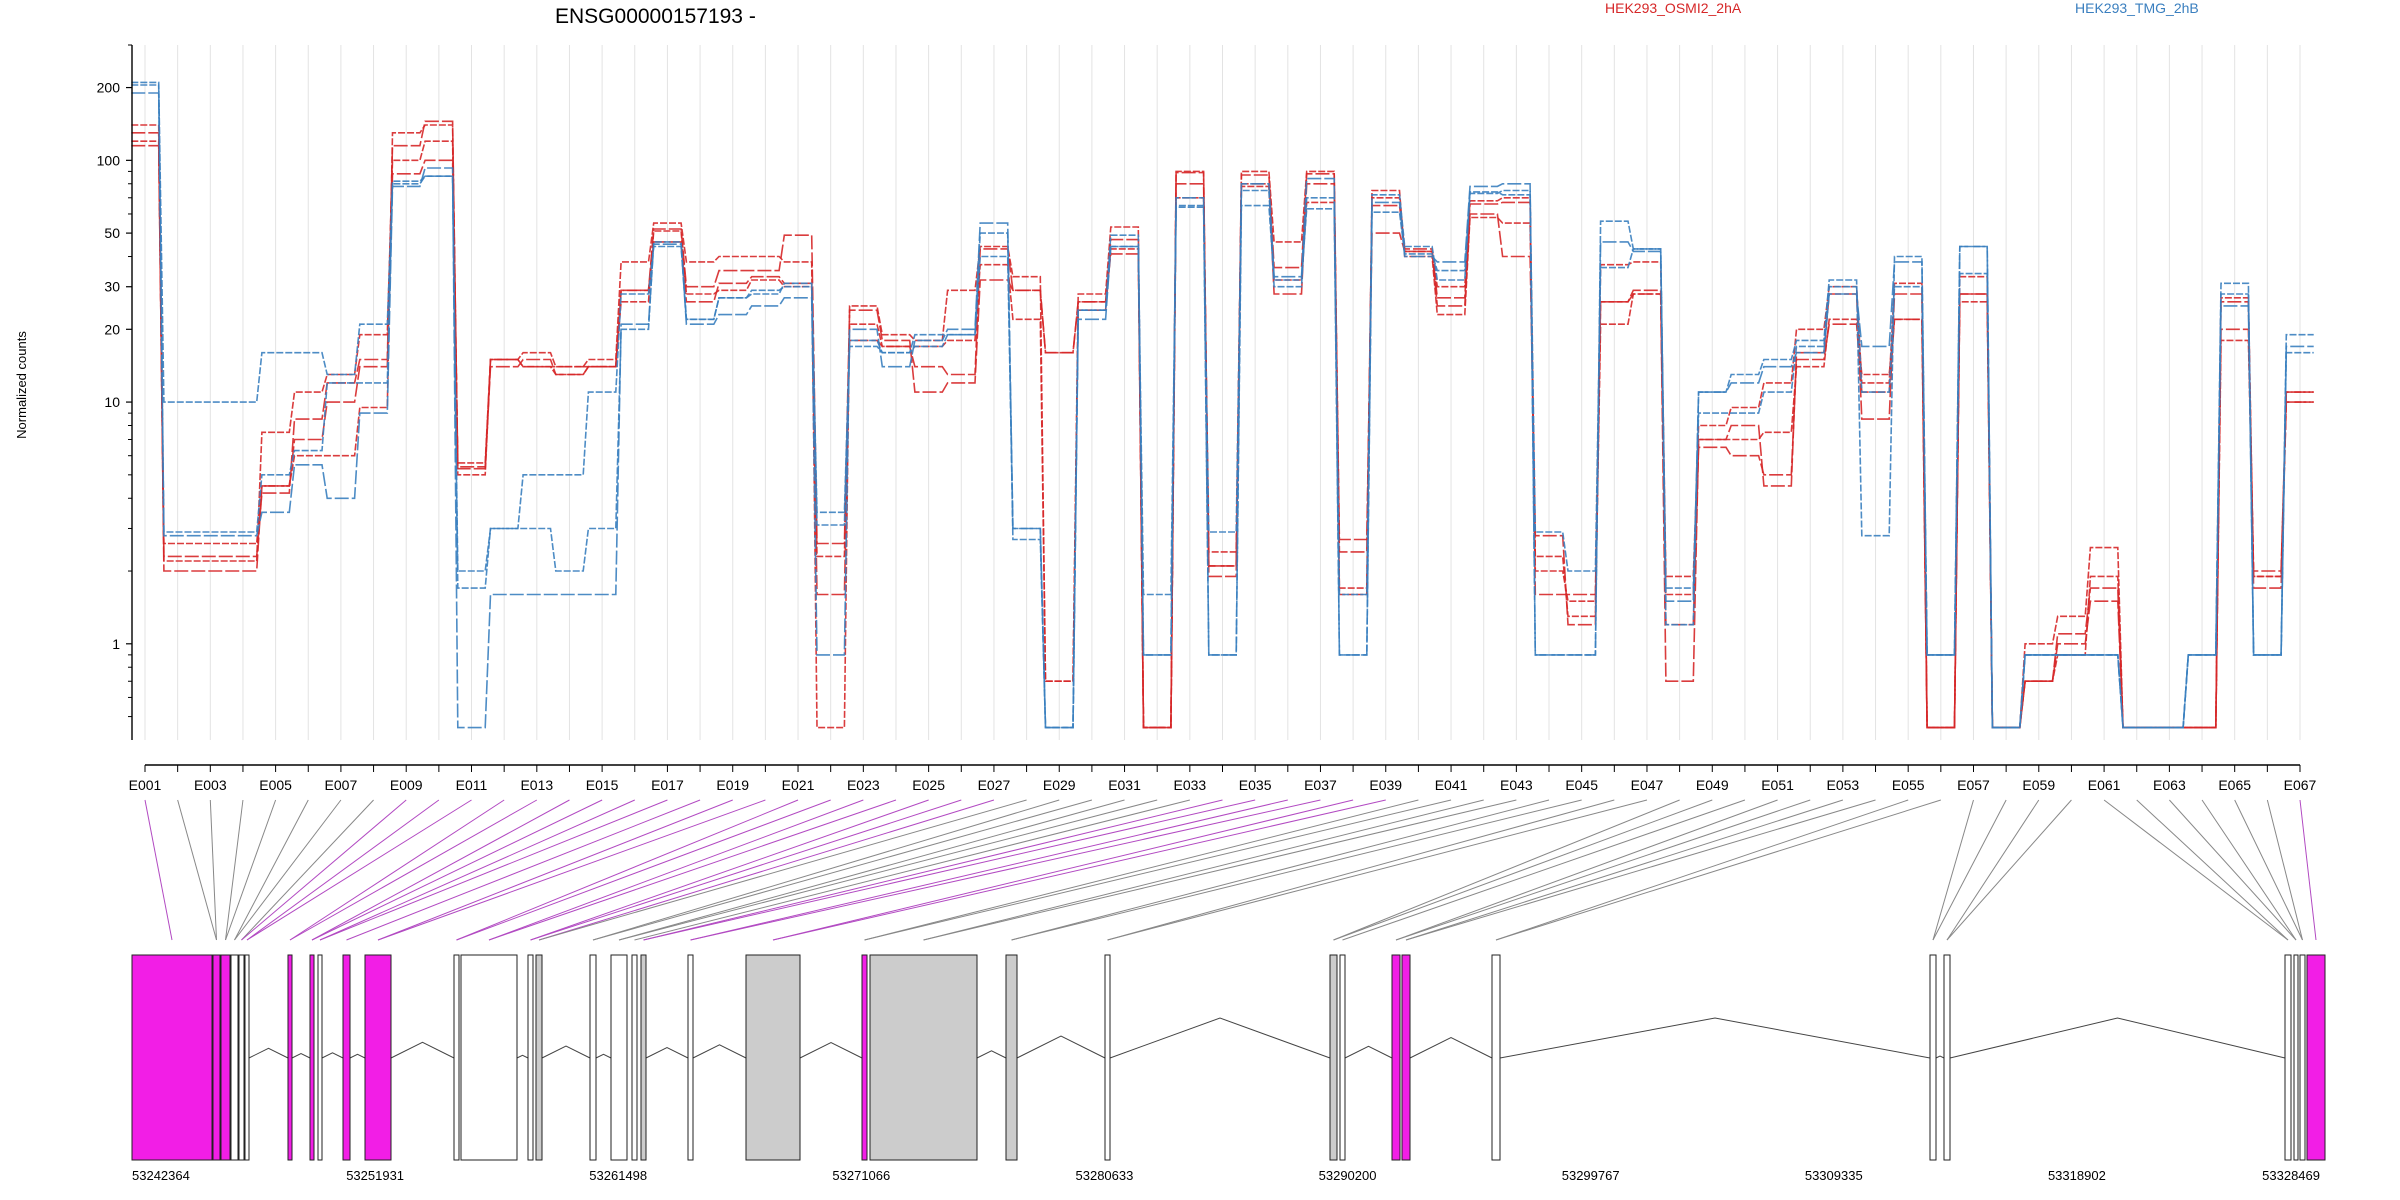 Image resolution: width=2400 pixels, height=1200 pixels. Describe the element at coordinates (667, 785) in the screenshot. I see `x-tick-label: E017` at that location.